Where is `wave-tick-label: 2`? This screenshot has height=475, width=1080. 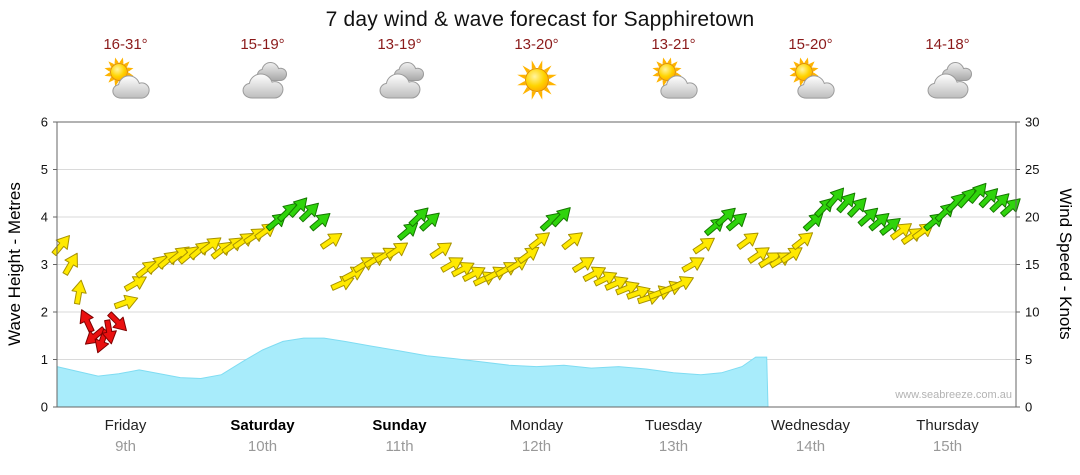
wave-tick-label: 2 is located at coordinates (44, 312).